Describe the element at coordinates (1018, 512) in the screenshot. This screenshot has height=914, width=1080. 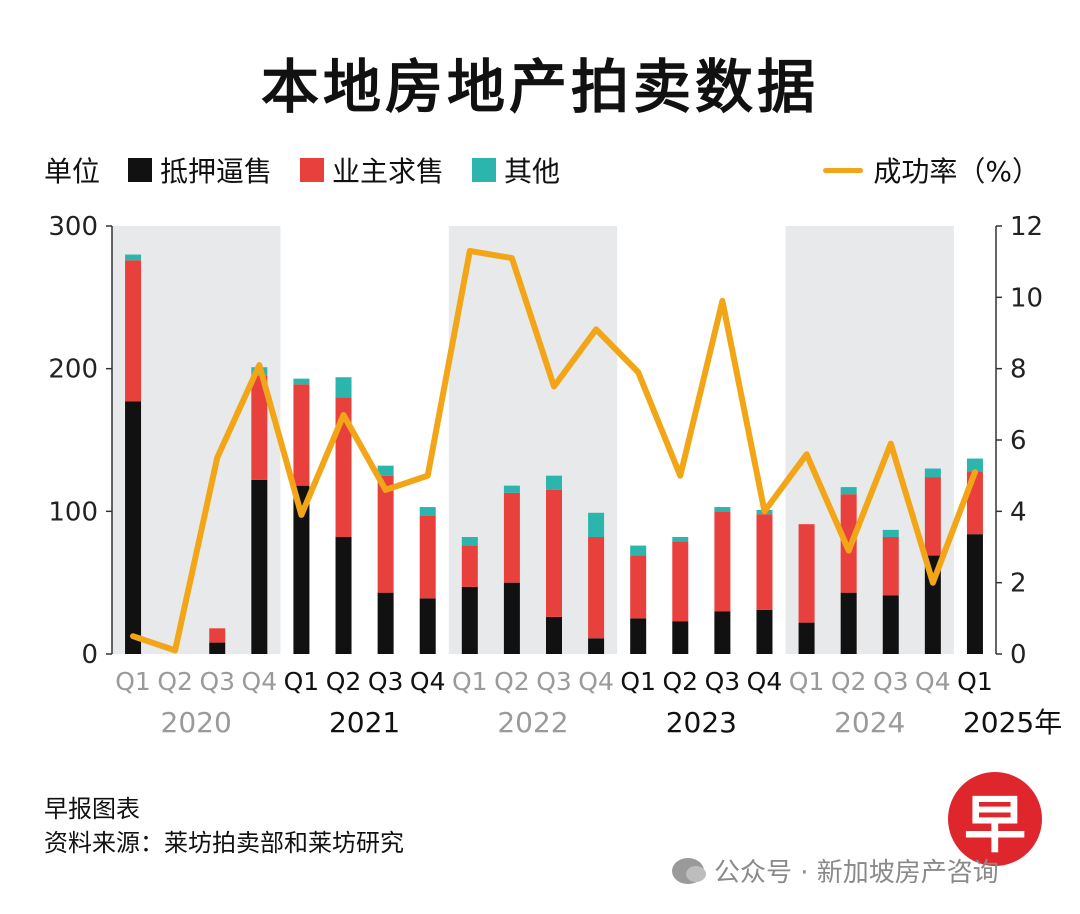
I see `y2-tick-label: 4` at that location.